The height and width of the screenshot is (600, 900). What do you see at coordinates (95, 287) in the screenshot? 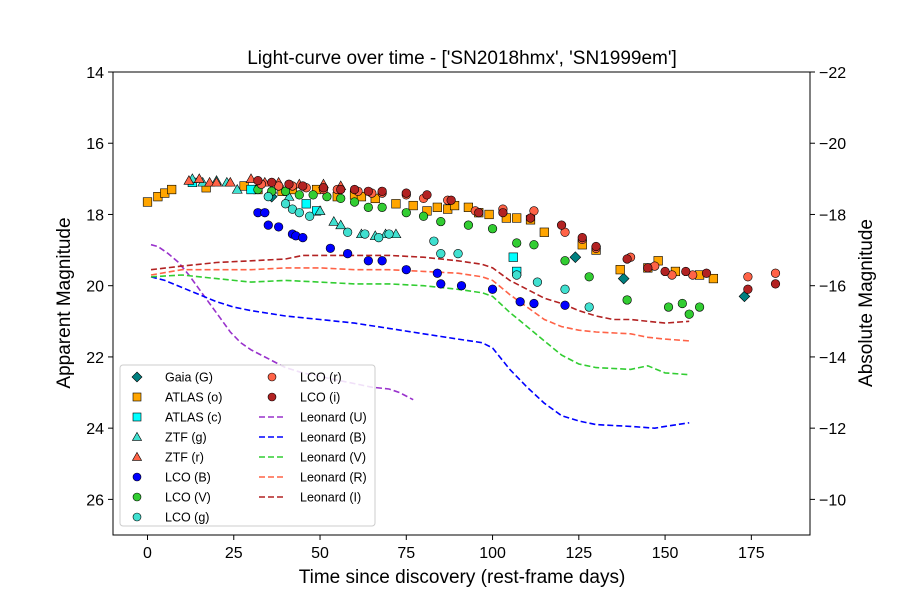
I see `y-tick-label: 20` at bounding box center [95, 287].